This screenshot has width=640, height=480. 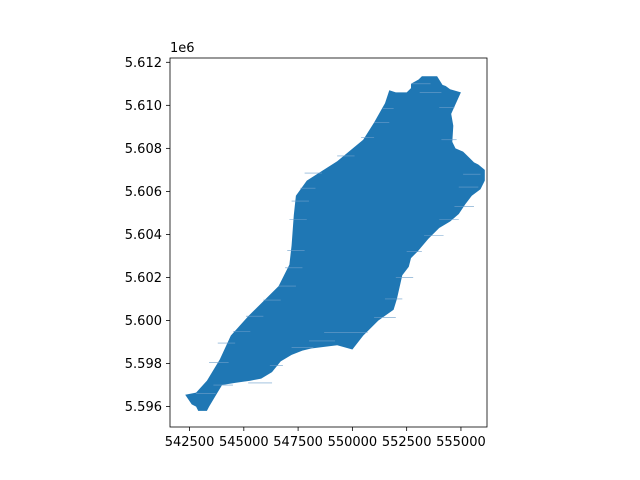 What do you see at coordinates (143, 63) in the screenshot?
I see `y-tick-label: 5.612` at bounding box center [143, 63].